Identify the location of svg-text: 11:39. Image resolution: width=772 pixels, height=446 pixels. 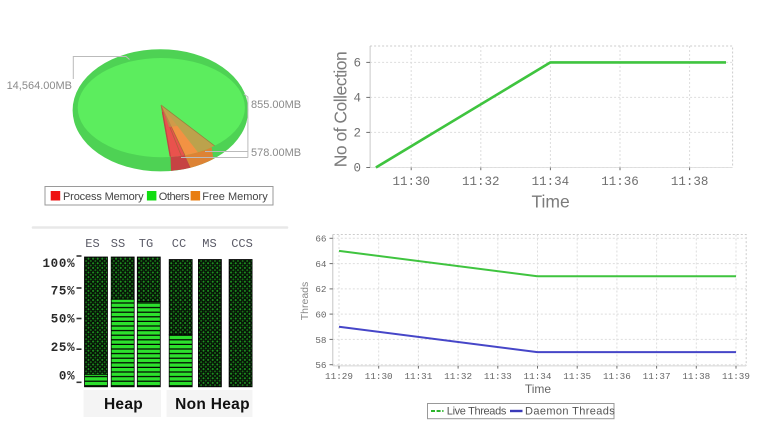
(736, 376).